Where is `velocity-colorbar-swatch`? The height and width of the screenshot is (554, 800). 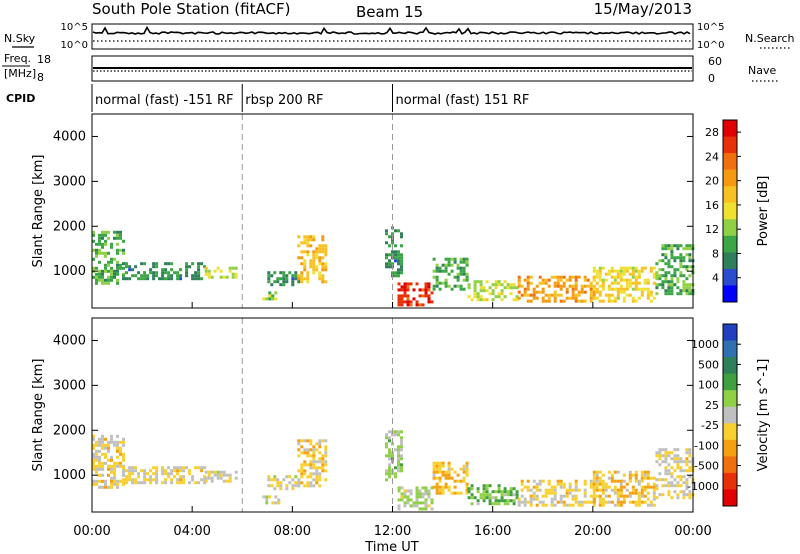
velocity-colorbar-swatch is located at coordinates (730, 448).